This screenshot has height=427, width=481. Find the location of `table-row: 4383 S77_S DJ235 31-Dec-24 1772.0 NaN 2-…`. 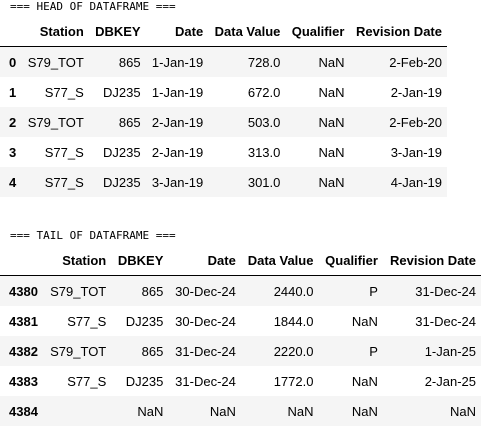

table-row: 4383 S77_S DJ235 31-Dec-24 1772.0 NaN 2-… is located at coordinates (240, 381).